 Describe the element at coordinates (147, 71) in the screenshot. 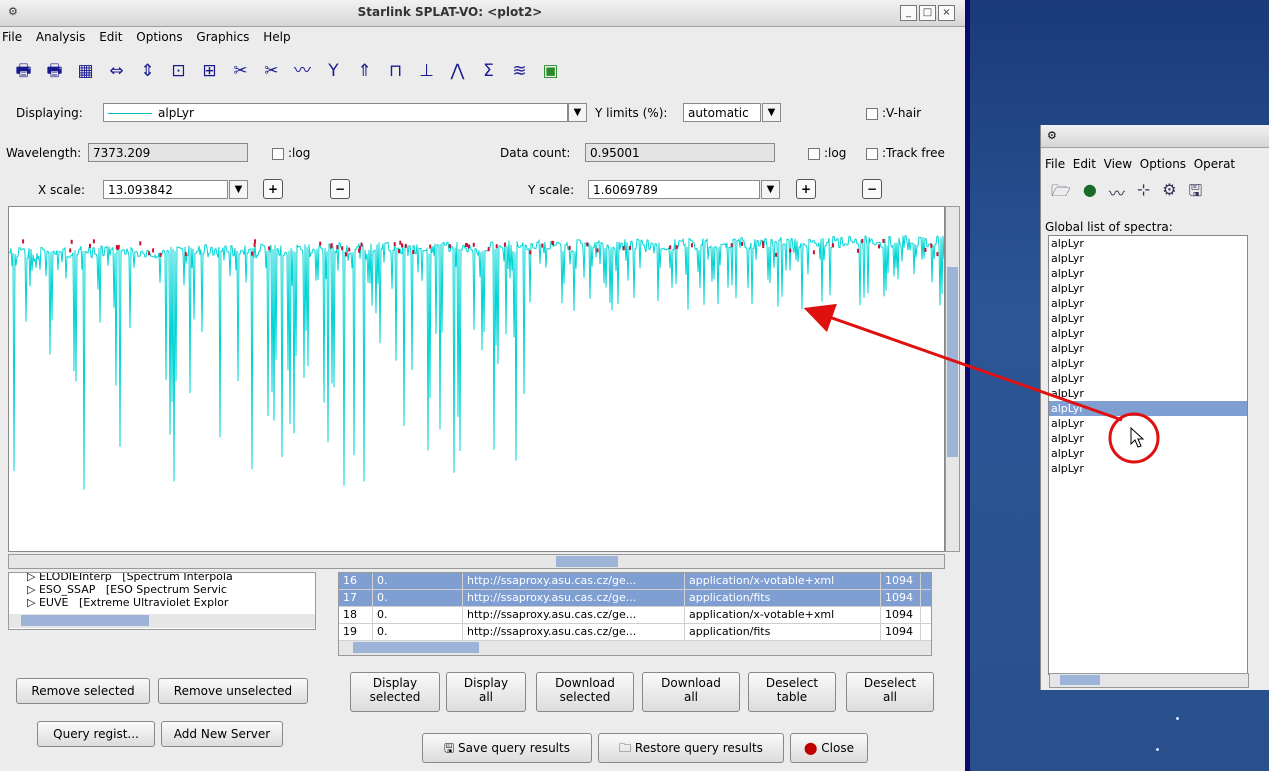

I see `fit-height-icon: ⇕` at that location.